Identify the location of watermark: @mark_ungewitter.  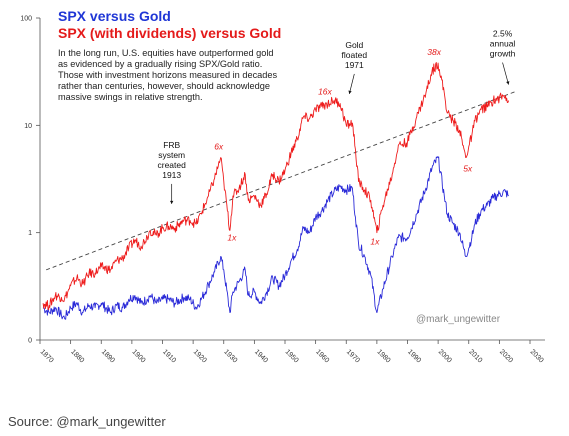
(458, 319).